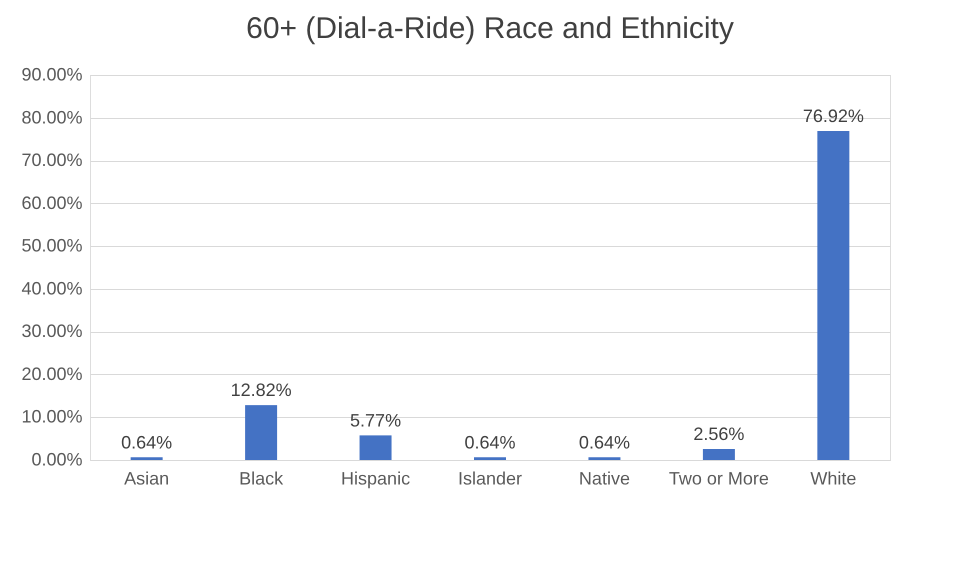 Image resolution: width=958 pixels, height=580 pixels. I want to click on y-tick-label: 20.00%, so click(51, 374).